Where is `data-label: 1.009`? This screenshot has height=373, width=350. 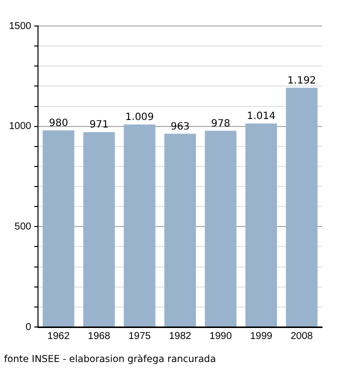 data-label: 1.009 is located at coordinates (139, 118).